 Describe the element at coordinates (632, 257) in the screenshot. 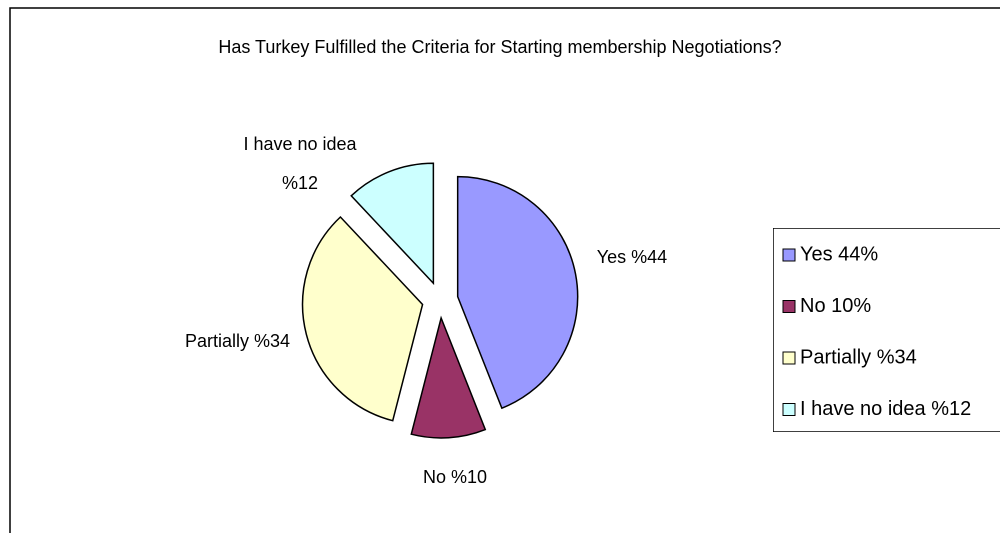

I see `data-label: Yes %44` at that location.